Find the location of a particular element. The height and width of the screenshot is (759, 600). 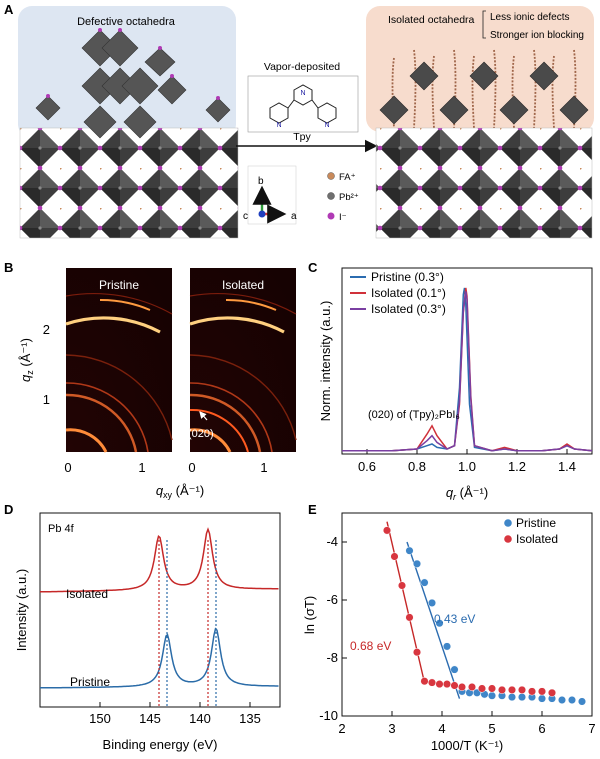

chart-d-plot: 150 145 140 135 is located at coordinates (159, 626).